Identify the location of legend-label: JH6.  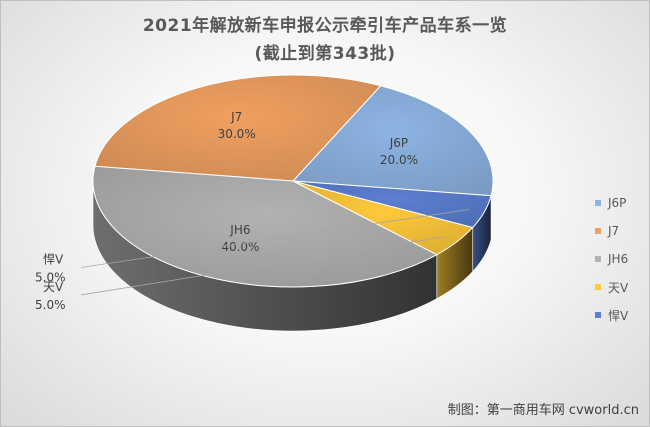
(618, 259).